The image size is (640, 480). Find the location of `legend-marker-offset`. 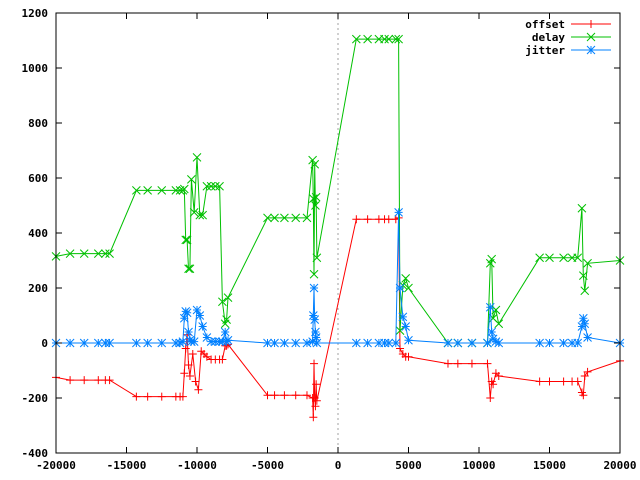

legend-marker-offset is located at coordinates (591, 24).